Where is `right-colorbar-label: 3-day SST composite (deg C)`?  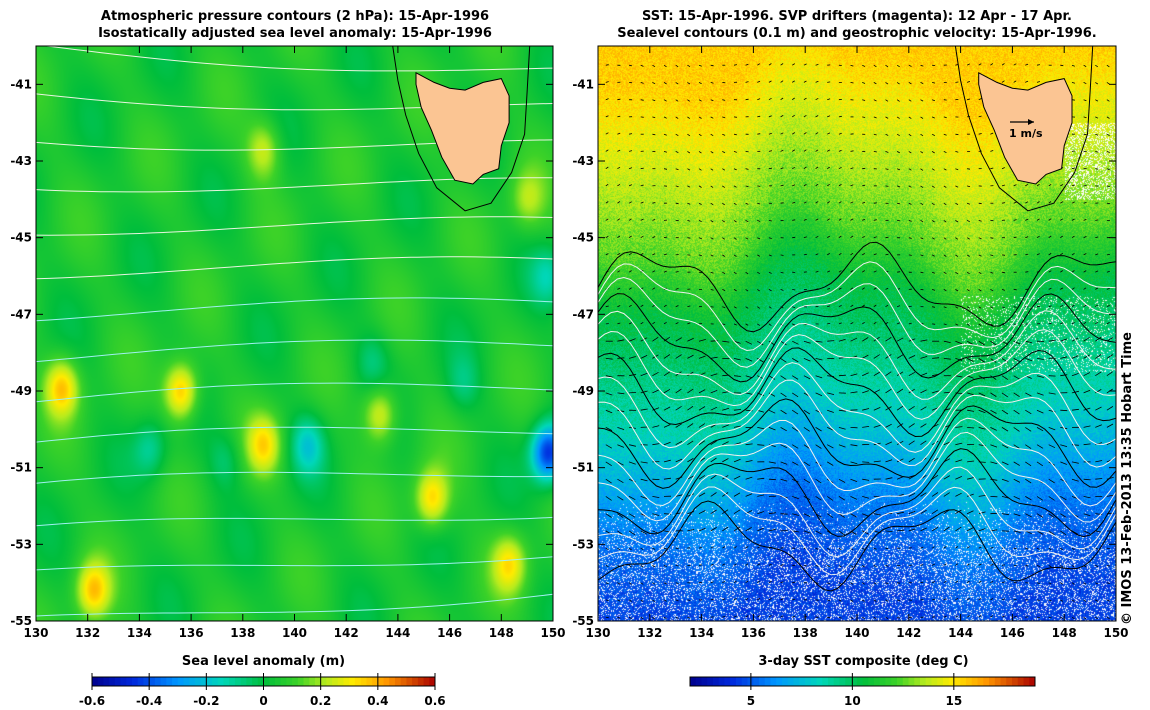
right-colorbar-label: 3-day SST composite (deg C) is located at coordinates (863, 661).